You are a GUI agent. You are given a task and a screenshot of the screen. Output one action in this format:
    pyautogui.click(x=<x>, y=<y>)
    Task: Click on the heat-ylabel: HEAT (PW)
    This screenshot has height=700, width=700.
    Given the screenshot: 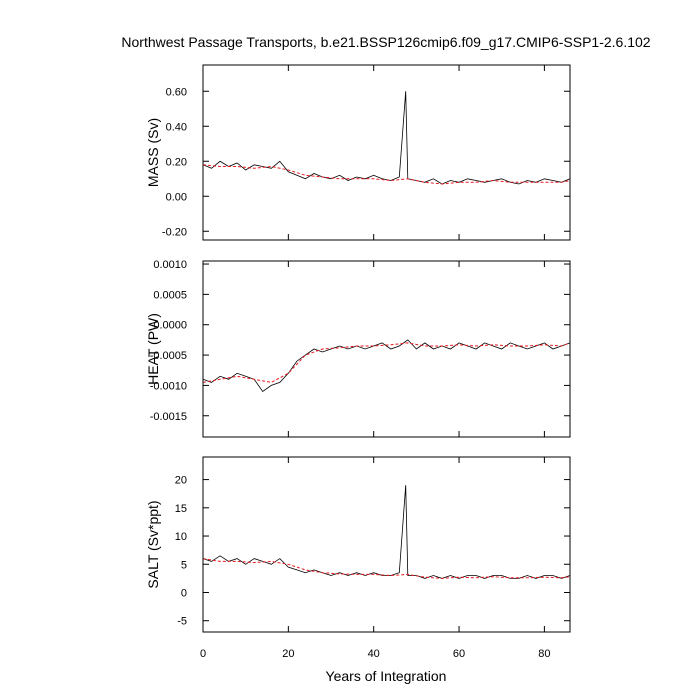 What is the action you would take?
    pyautogui.click(x=153, y=349)
    